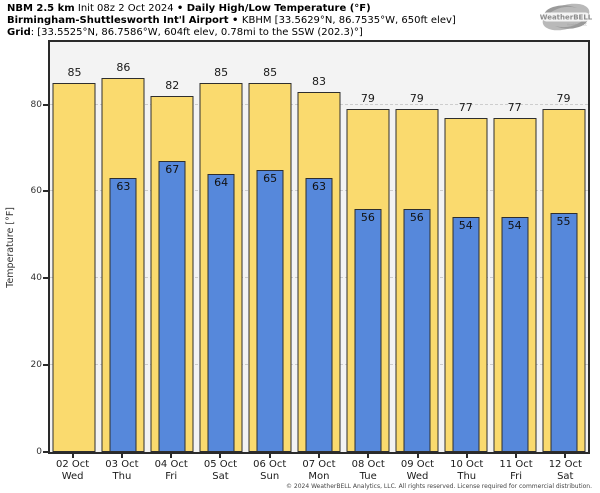 The width and height of the screenshot is (600, 493). I want to click on x-label-date: 07 Oct, so click(319, 464).